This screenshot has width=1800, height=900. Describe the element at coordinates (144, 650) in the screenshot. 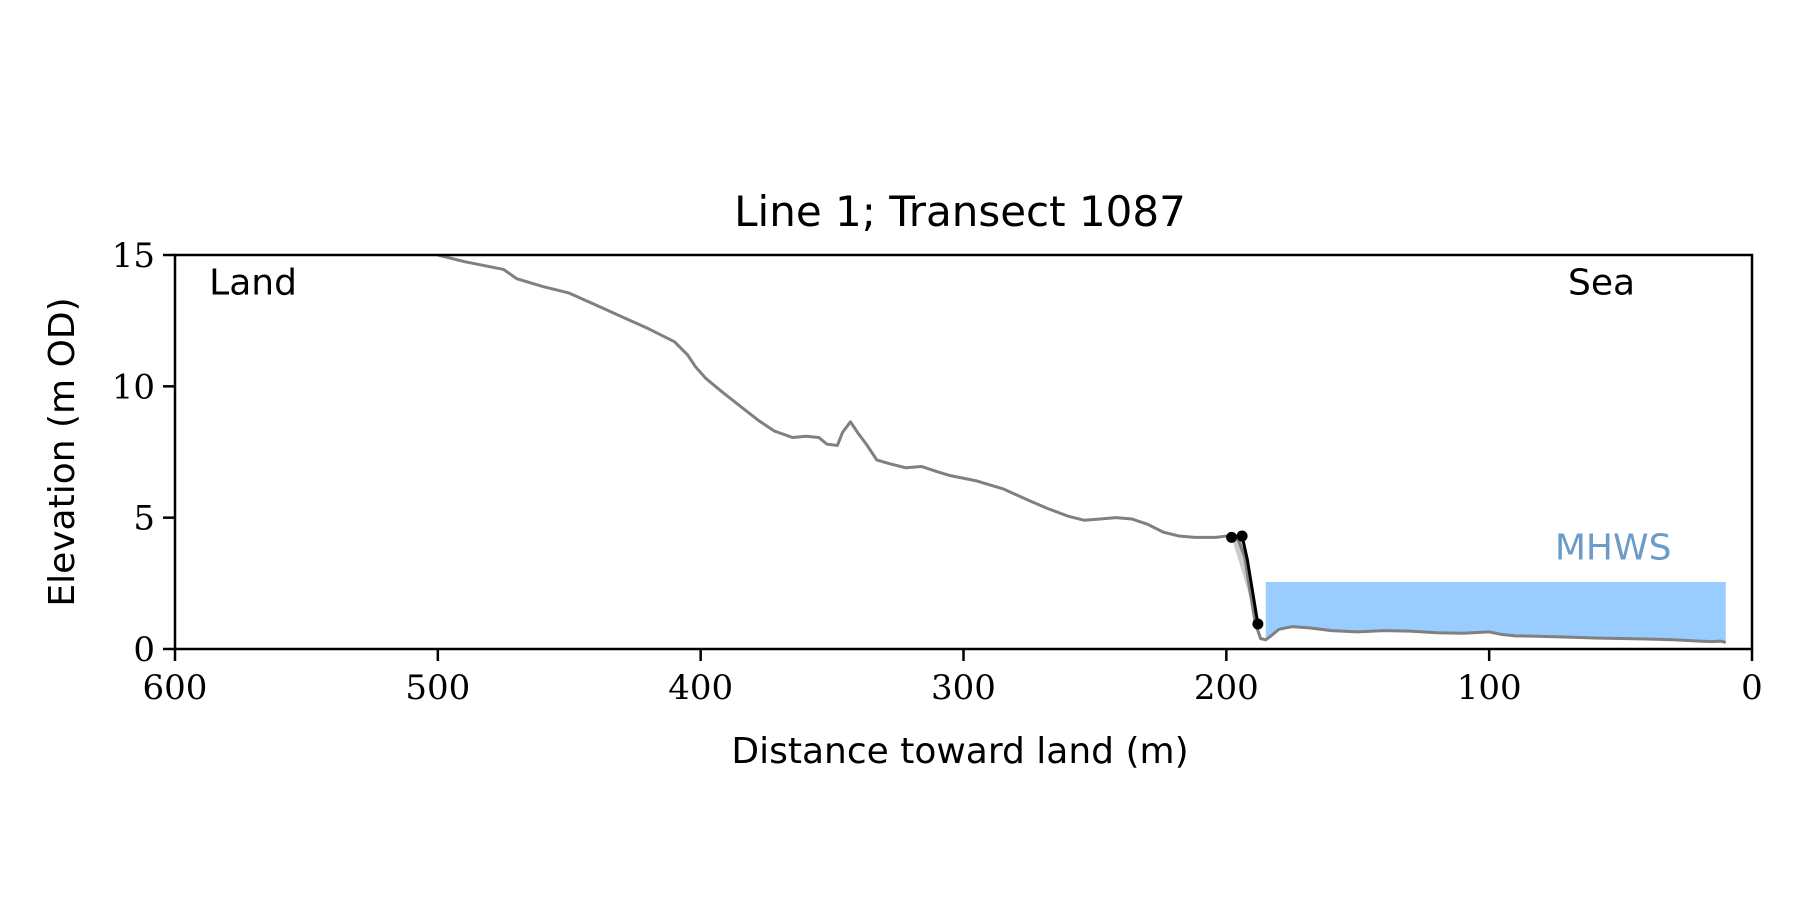

I see `y-tick-label: 0` at that location.